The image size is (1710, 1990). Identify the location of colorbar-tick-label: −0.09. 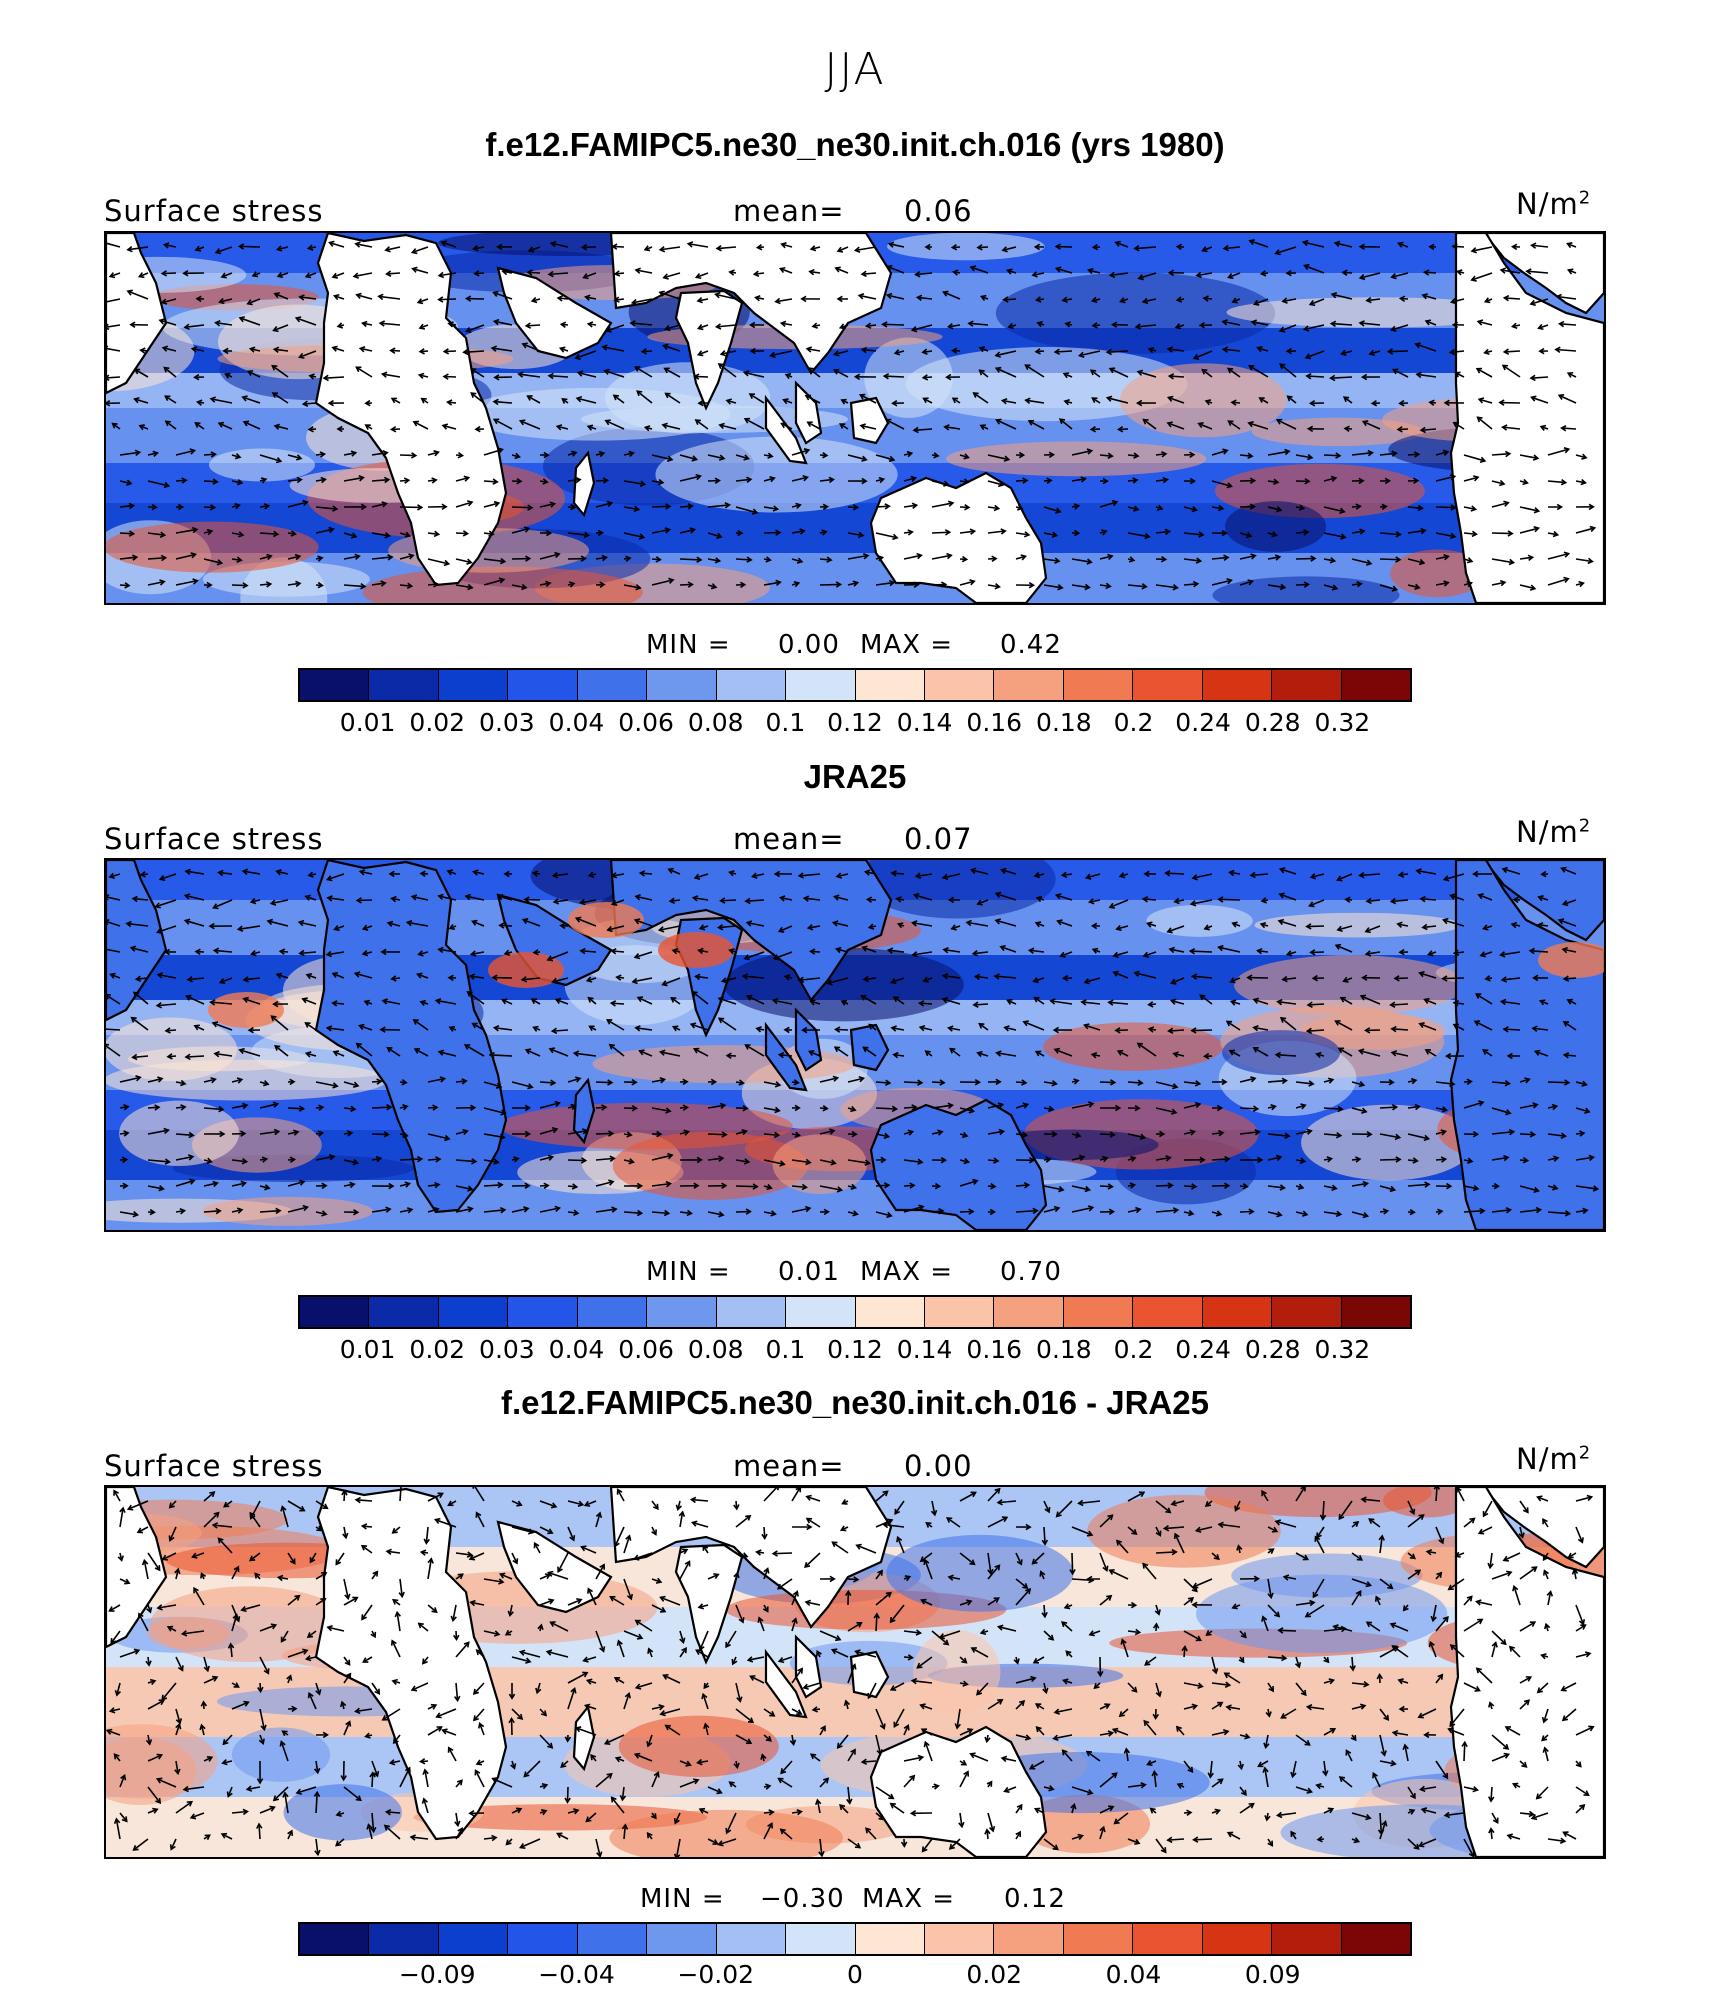
(437, 1974).